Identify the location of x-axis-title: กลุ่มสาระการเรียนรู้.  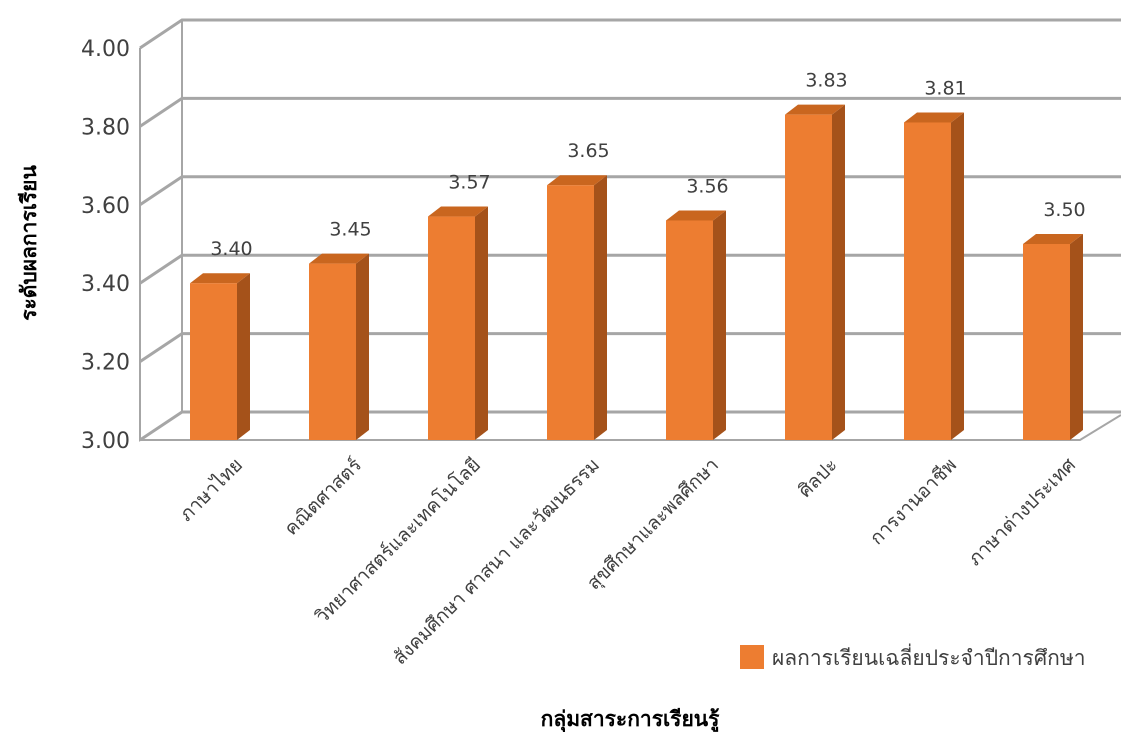
(630, 720).